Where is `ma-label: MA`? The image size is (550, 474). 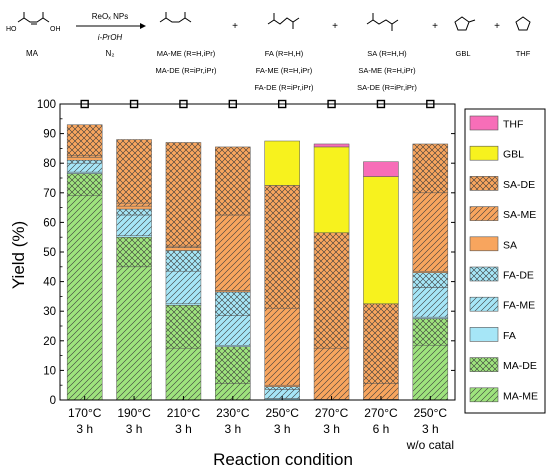 ma-label: MA is located at coordinates (32, 53).